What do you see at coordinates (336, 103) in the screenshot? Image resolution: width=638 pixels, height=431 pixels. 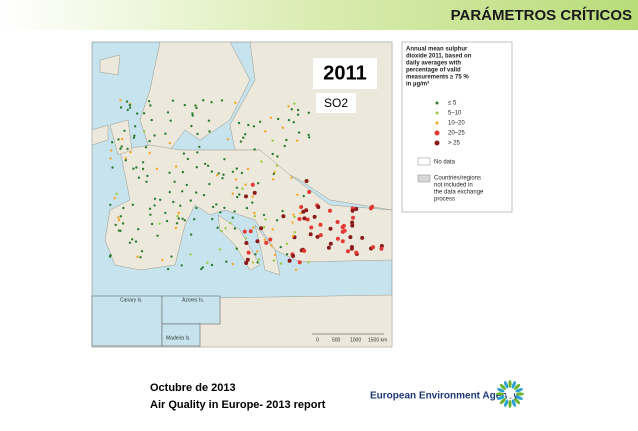 I see `pollutant-box` at bounding box center [336, 103].